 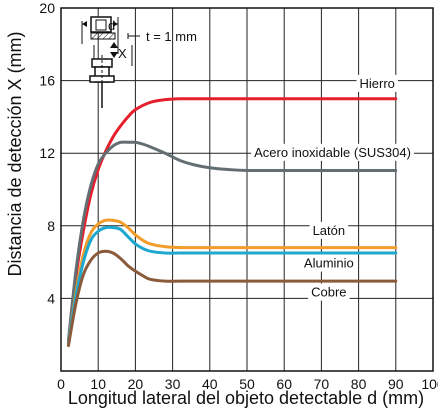 What do you see at coordinates (115, 24) in the screenshot?
I see `d-arrow-right` at bounding box center [115, 24].